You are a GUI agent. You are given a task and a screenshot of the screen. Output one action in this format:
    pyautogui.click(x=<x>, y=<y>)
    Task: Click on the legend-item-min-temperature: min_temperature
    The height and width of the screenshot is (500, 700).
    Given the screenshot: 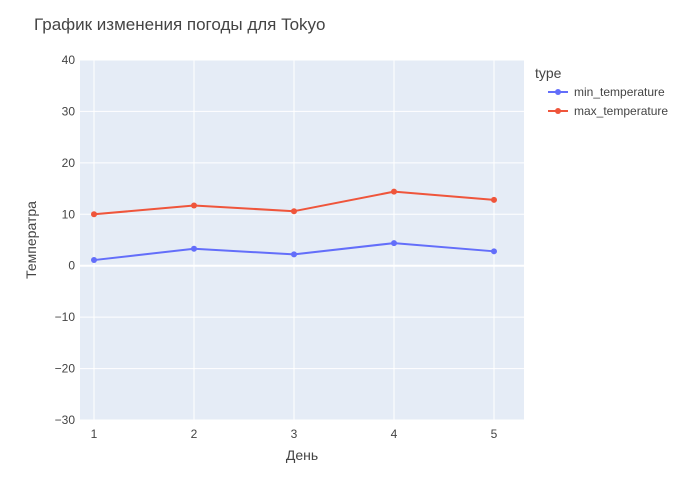 What is the action you would take?
    pyautogui.click(x=606, y=92)
    